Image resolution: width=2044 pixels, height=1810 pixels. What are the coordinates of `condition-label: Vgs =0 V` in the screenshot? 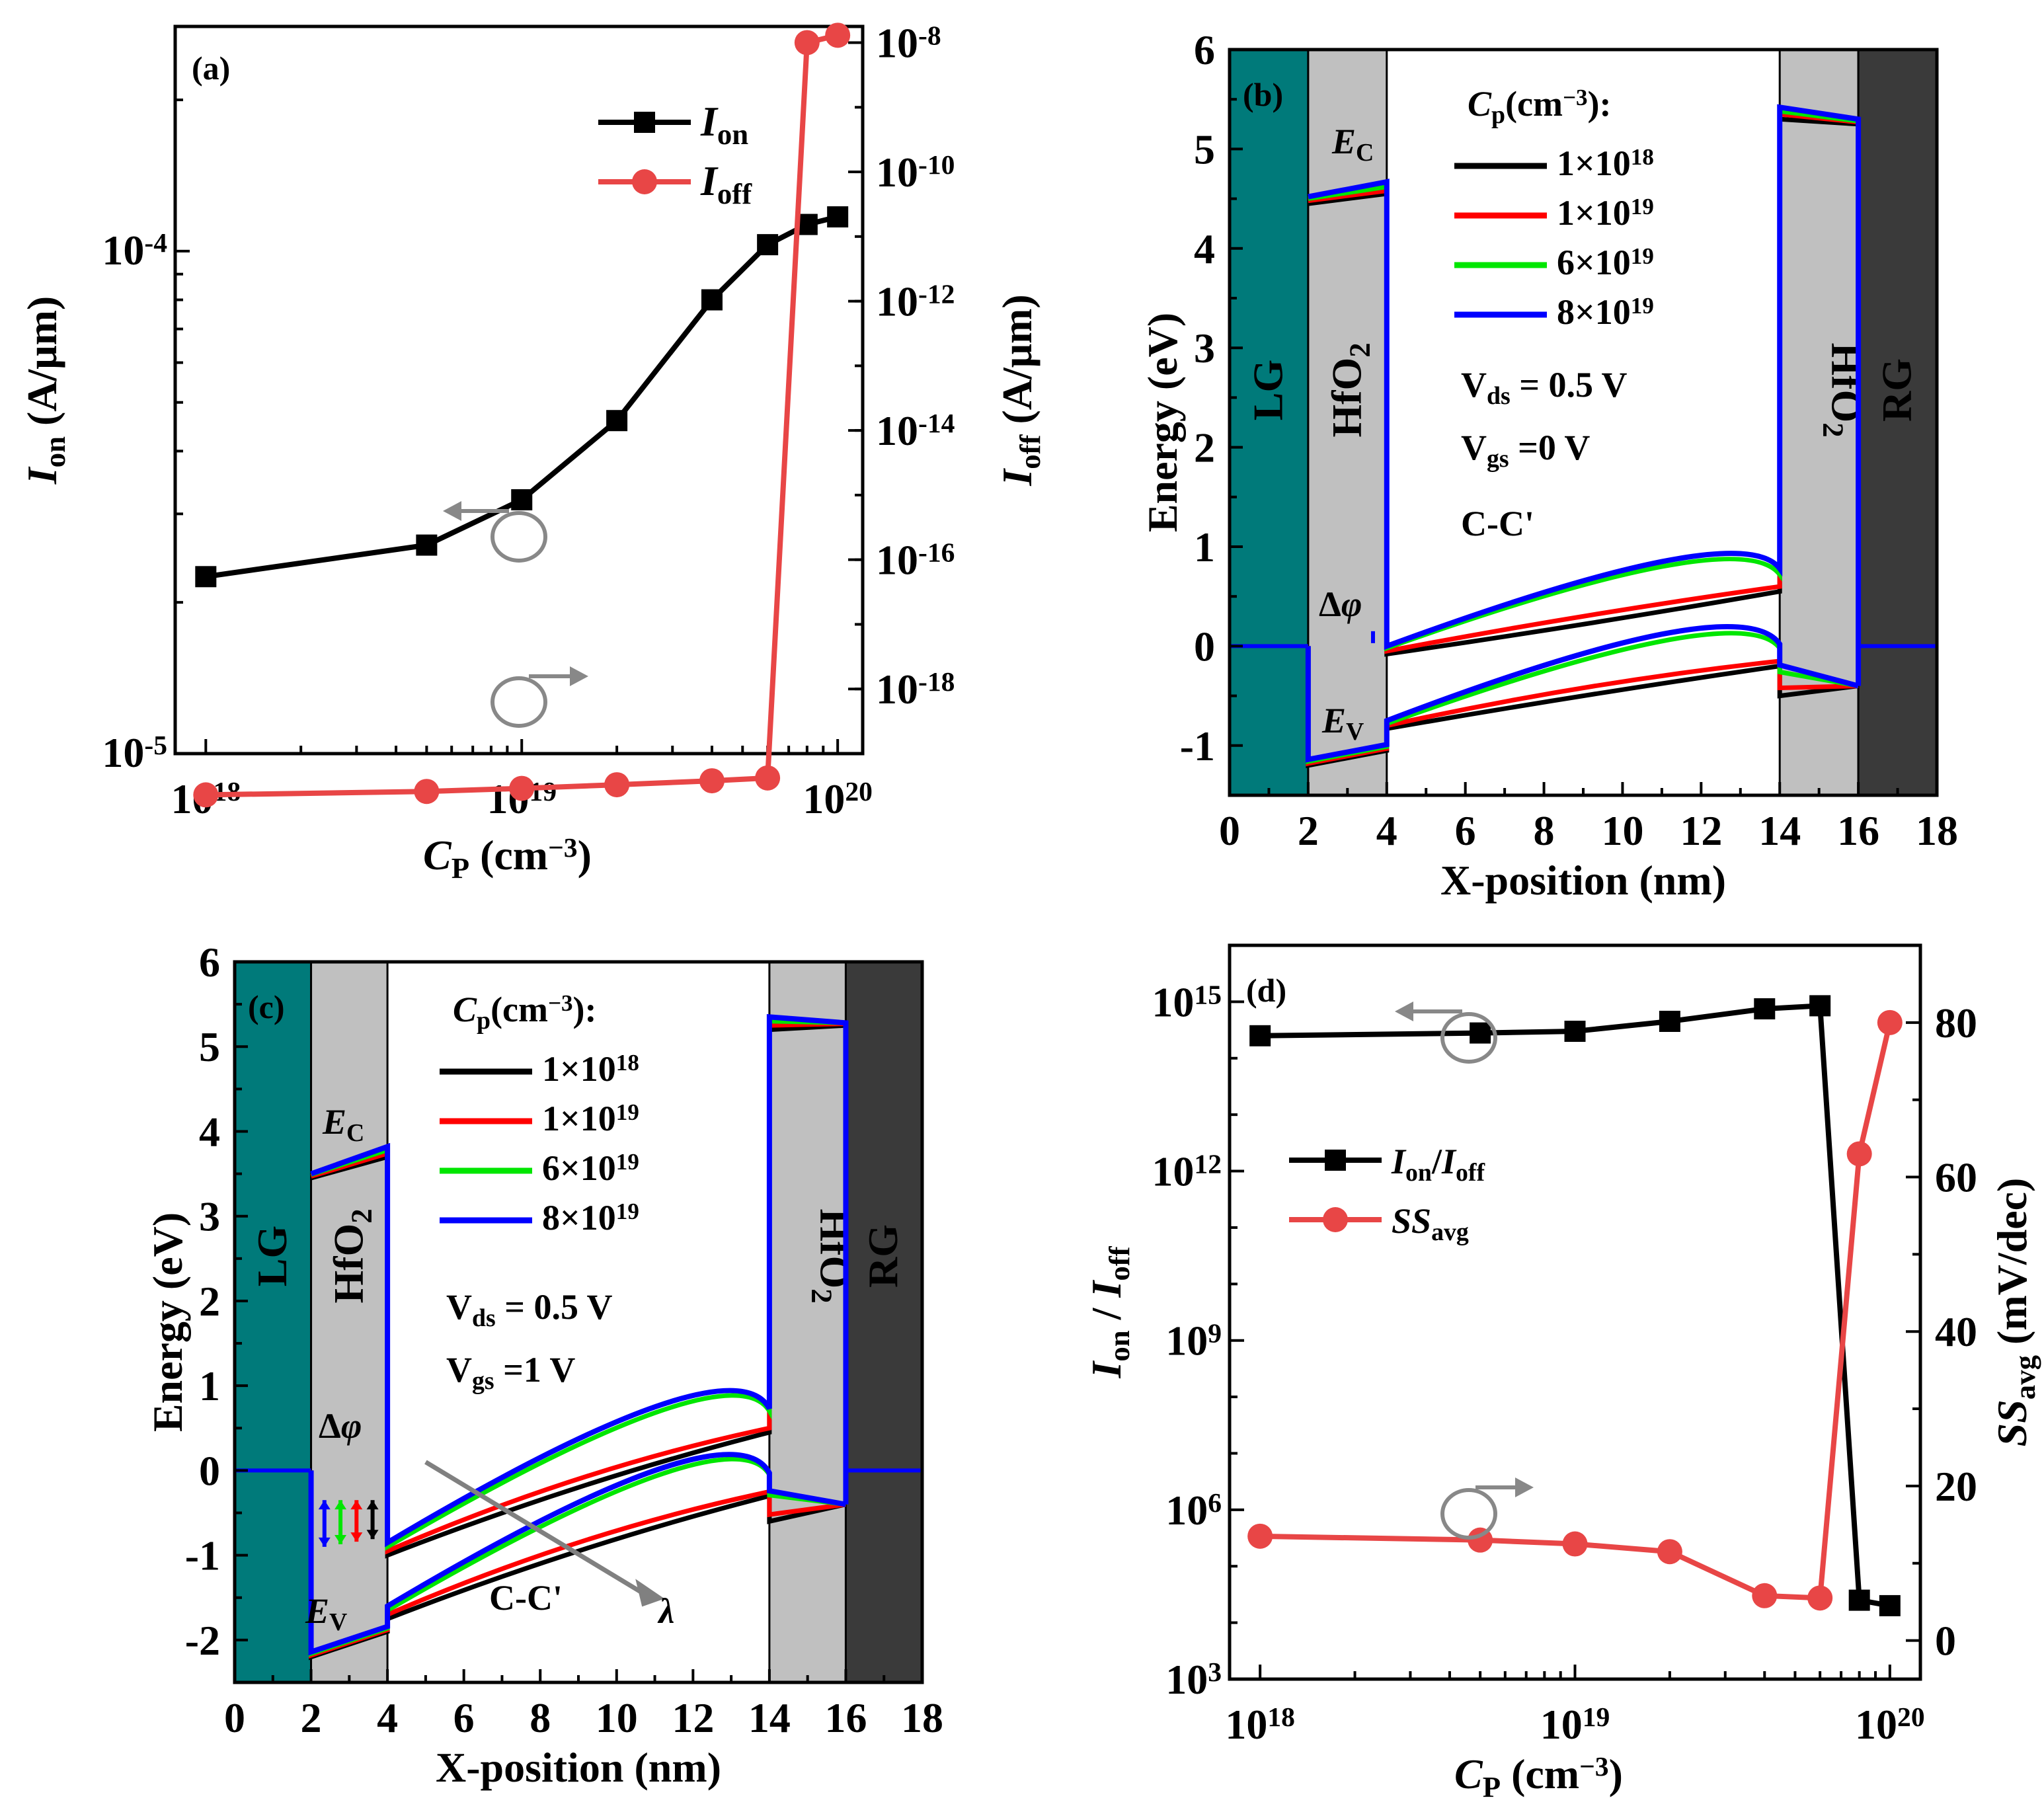 It's located at (1525, 450).